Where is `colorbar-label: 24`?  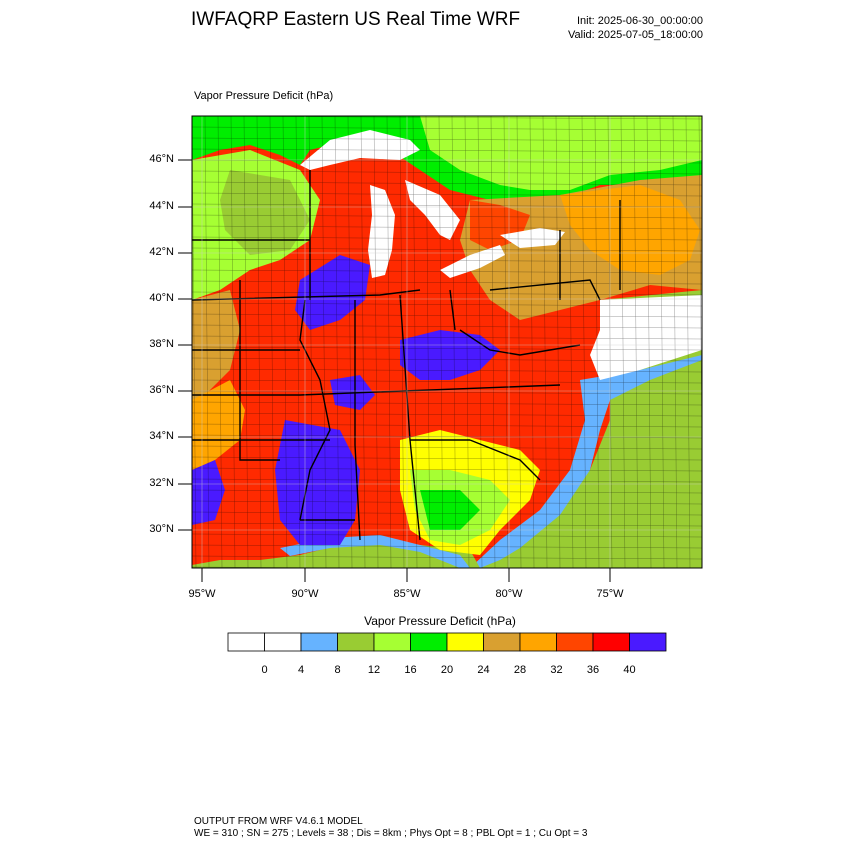 colorbar-label: 24 is located at coordinates (483, 670).